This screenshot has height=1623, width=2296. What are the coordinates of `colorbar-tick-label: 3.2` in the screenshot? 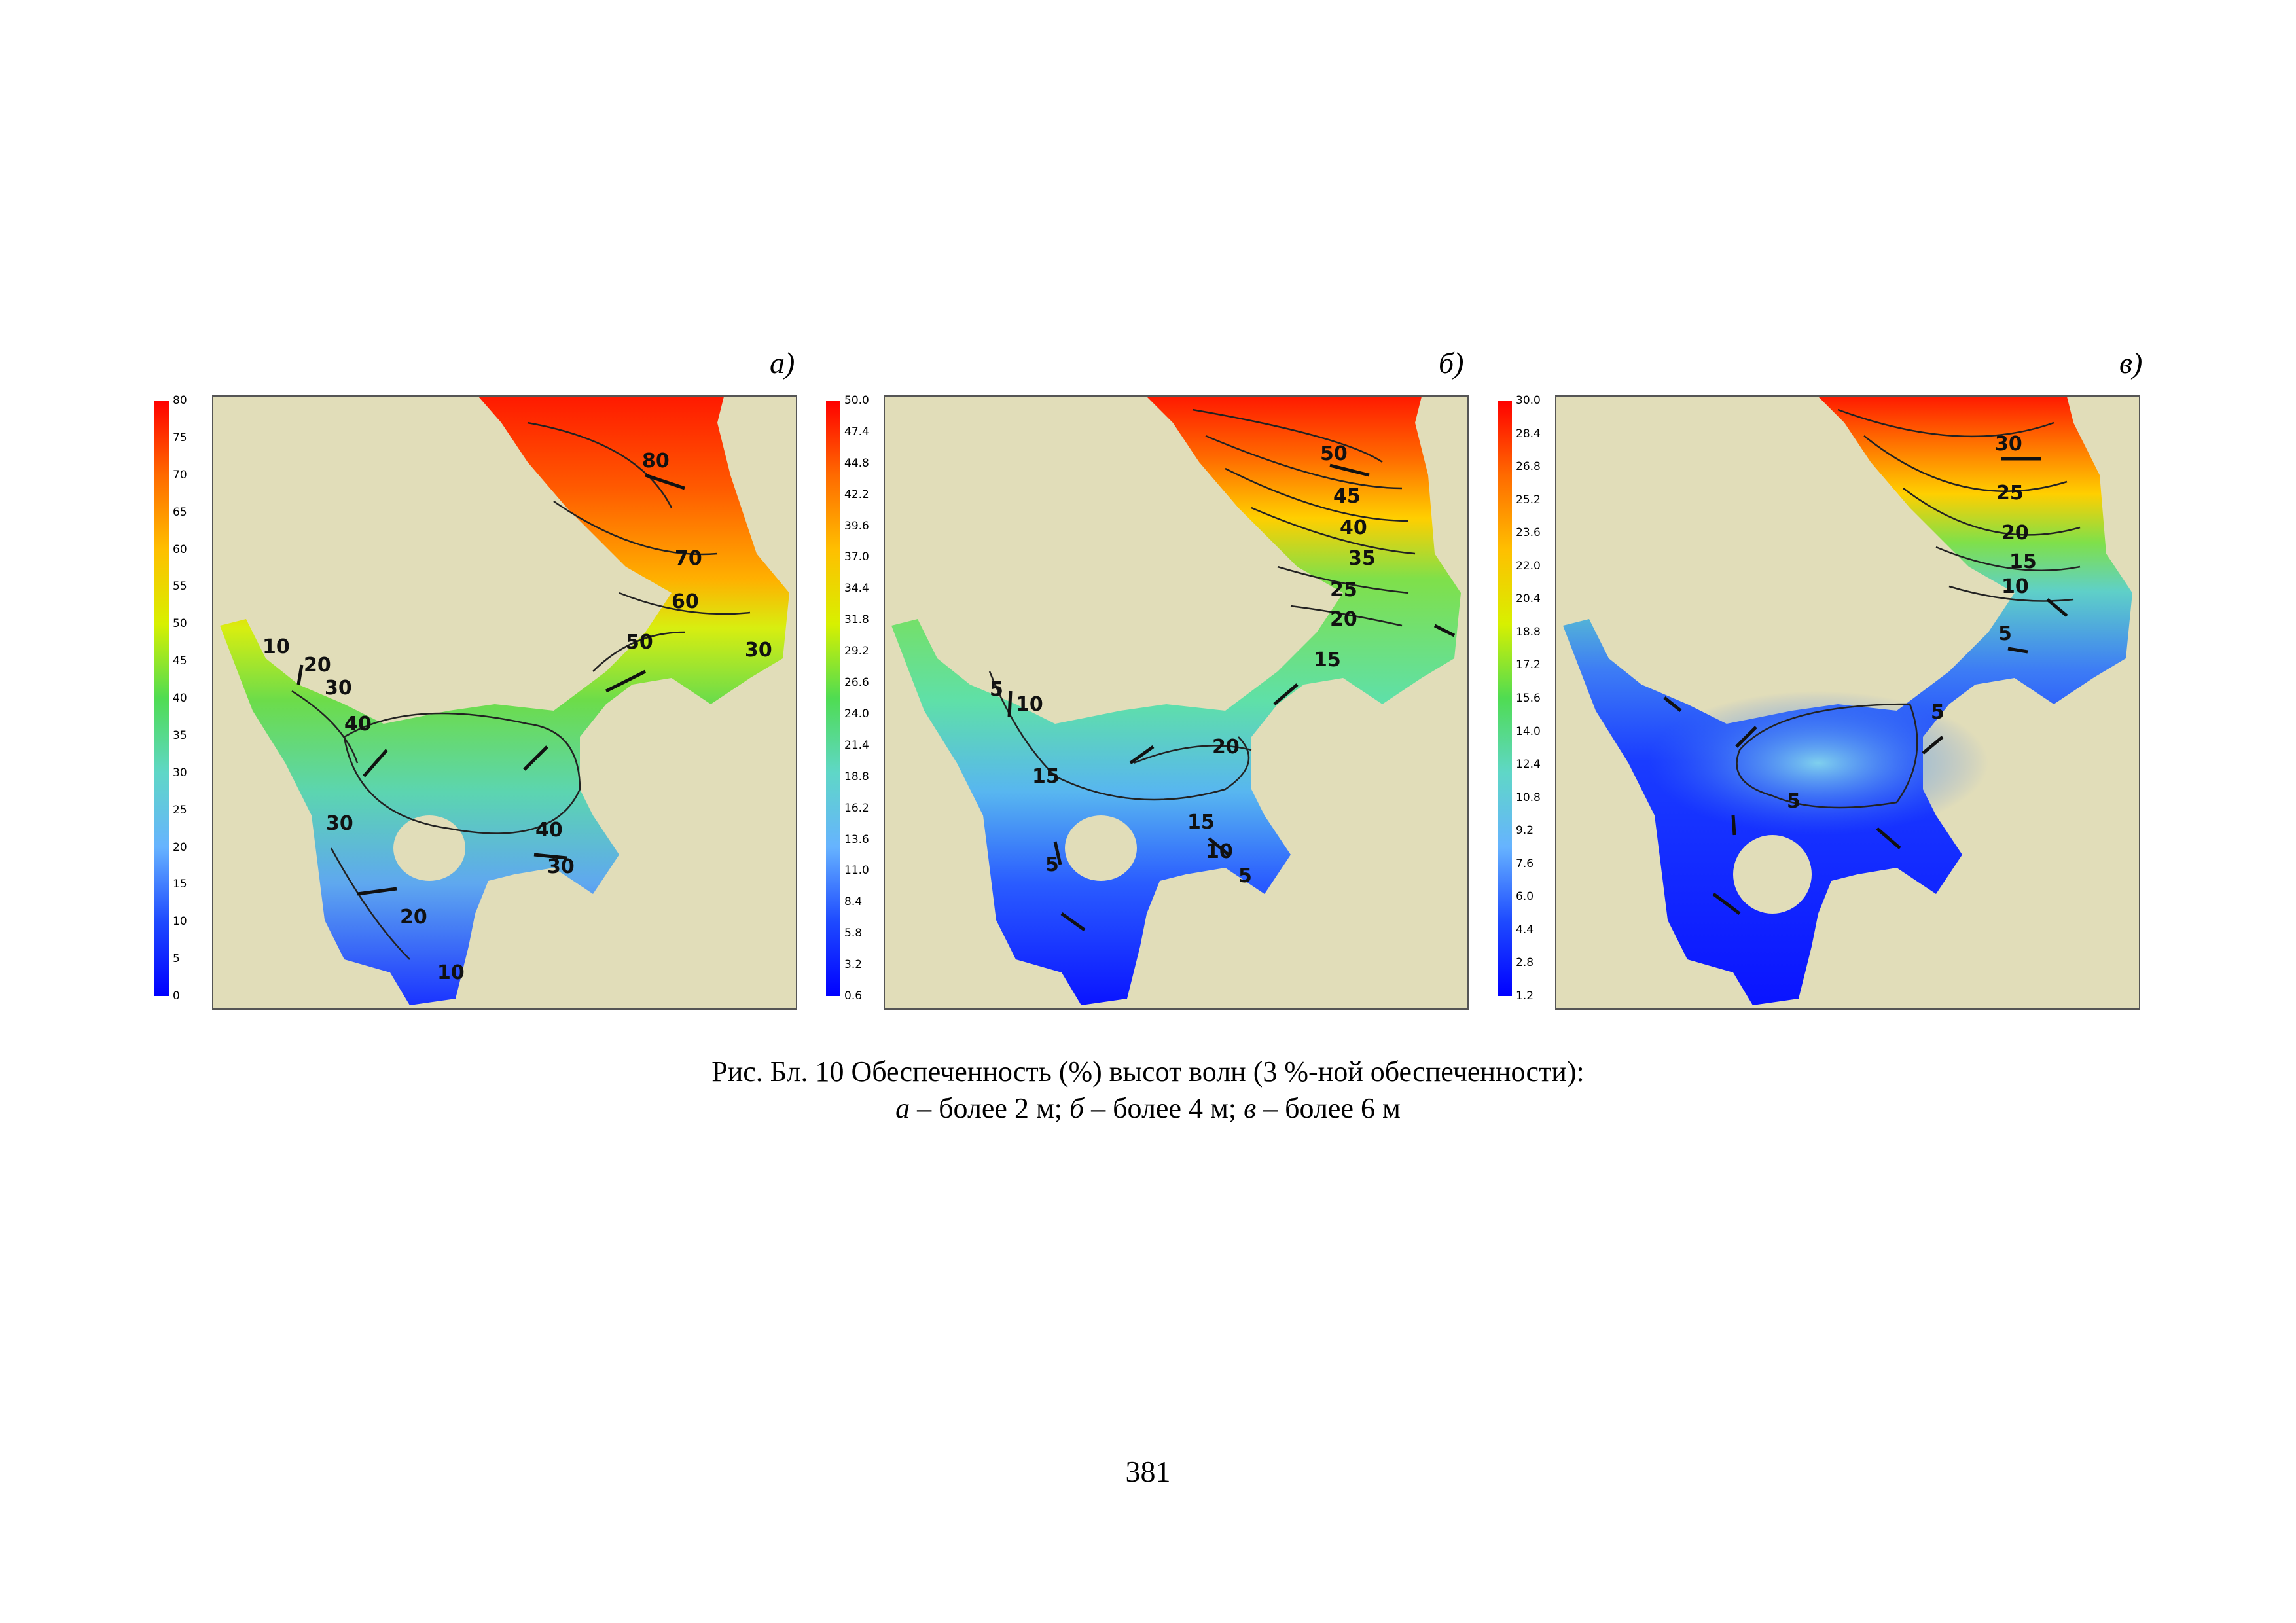 It's located at (853, 965).